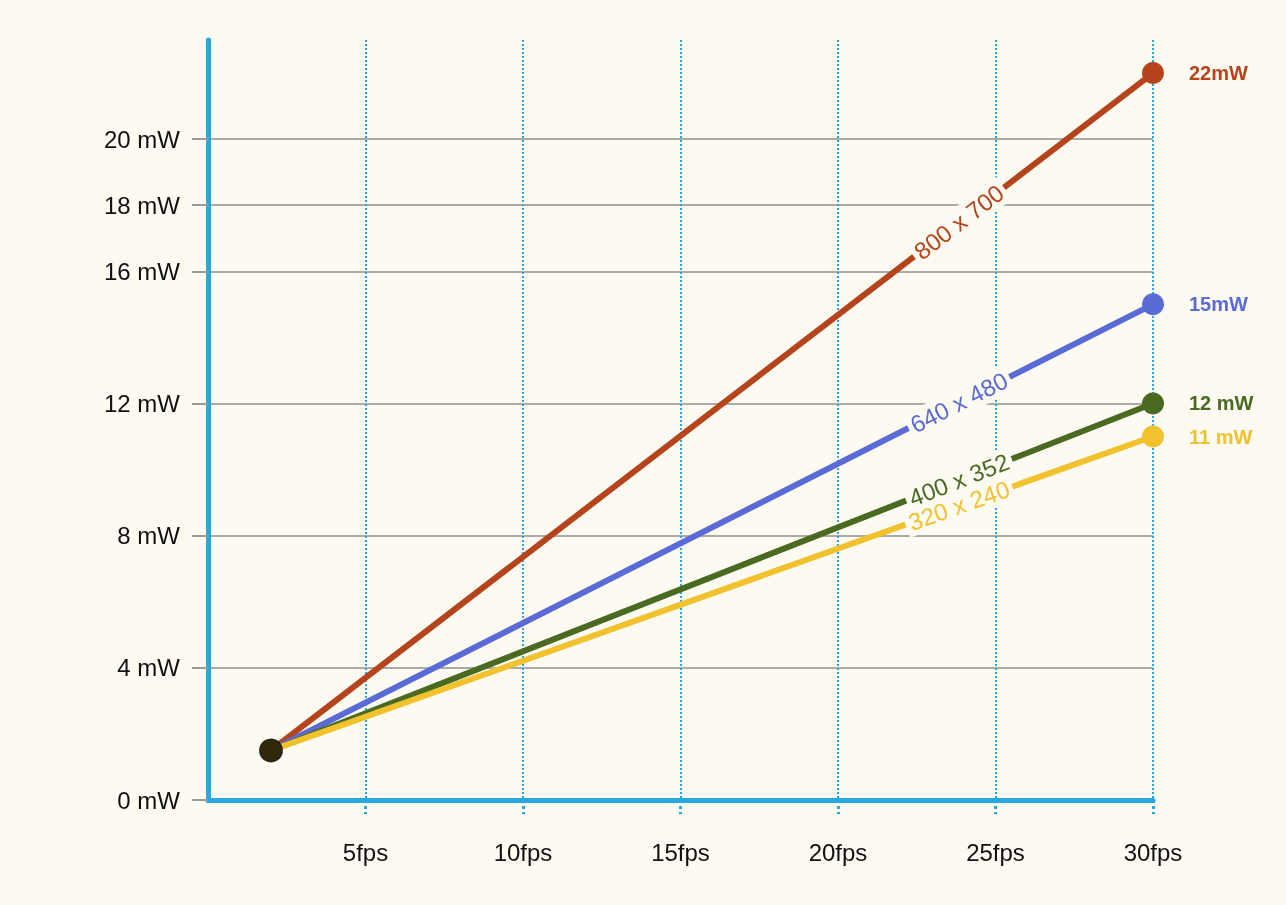 The width and height of the screenshot is (1286, 905). I want to click on y-tick-label: 0 mW, so click(149, 800).